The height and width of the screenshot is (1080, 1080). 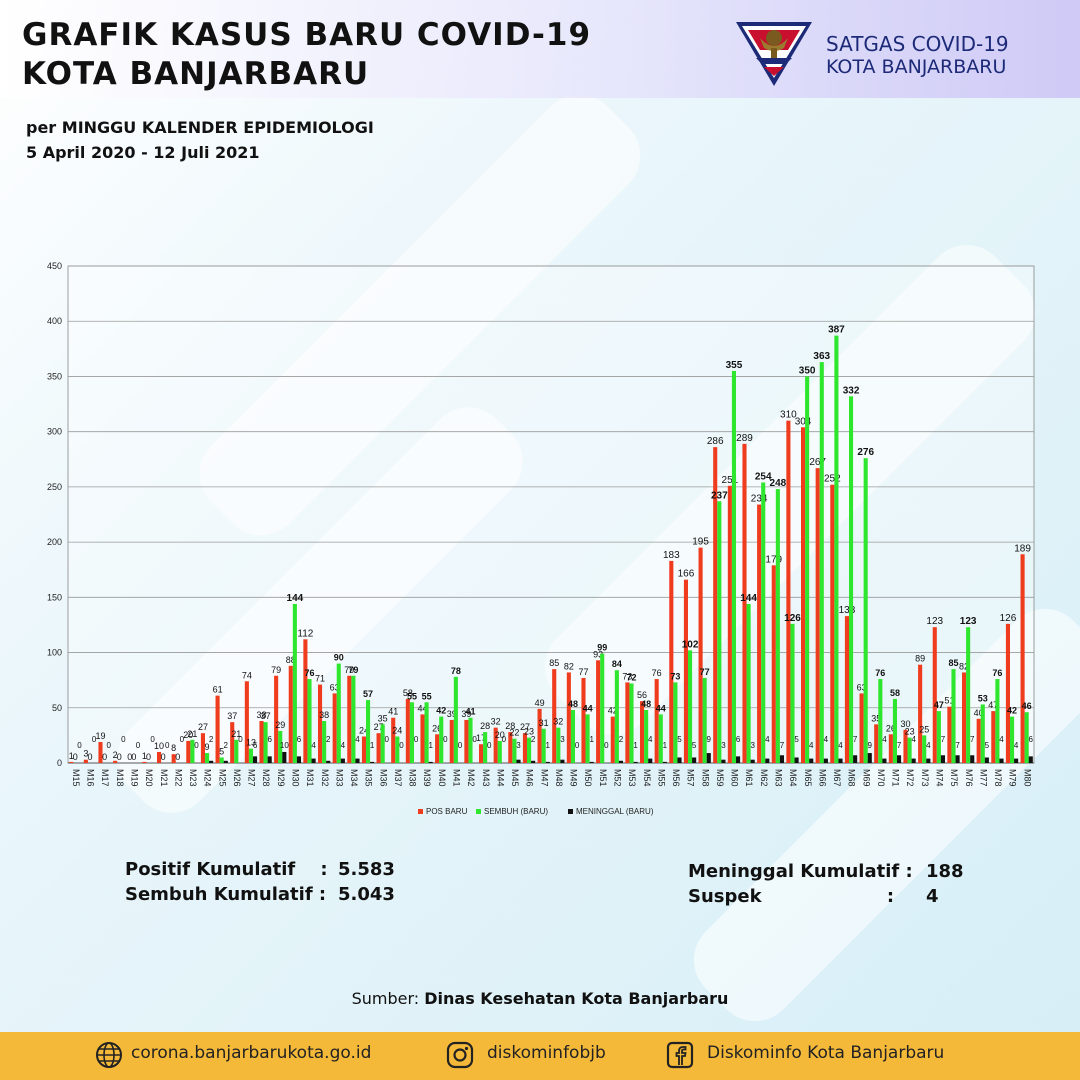 I want to click on x-tick-label: M76, so click(x=969, y=778).